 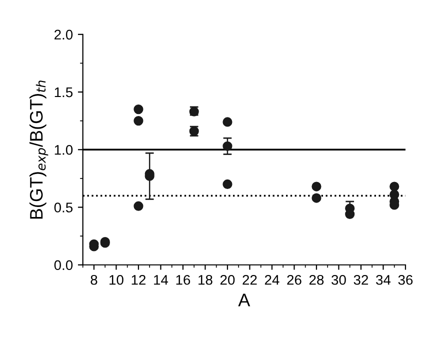 I want to click on x-tick-label: 32, so click(x=361, y=279).